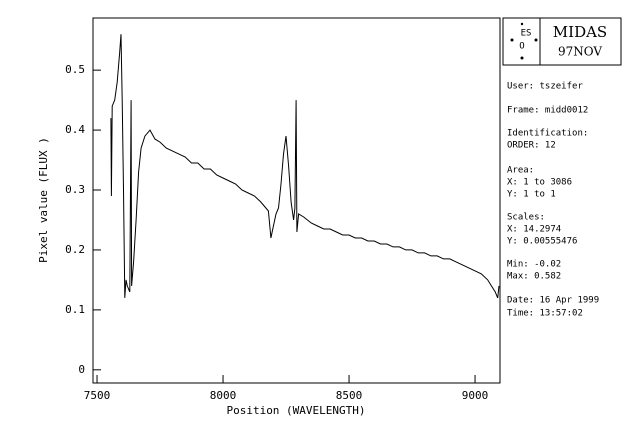  What do you see at coordinates (520, 171) in the screenshot?
I see `info-text: Area:` at bounding box center [520, 171].